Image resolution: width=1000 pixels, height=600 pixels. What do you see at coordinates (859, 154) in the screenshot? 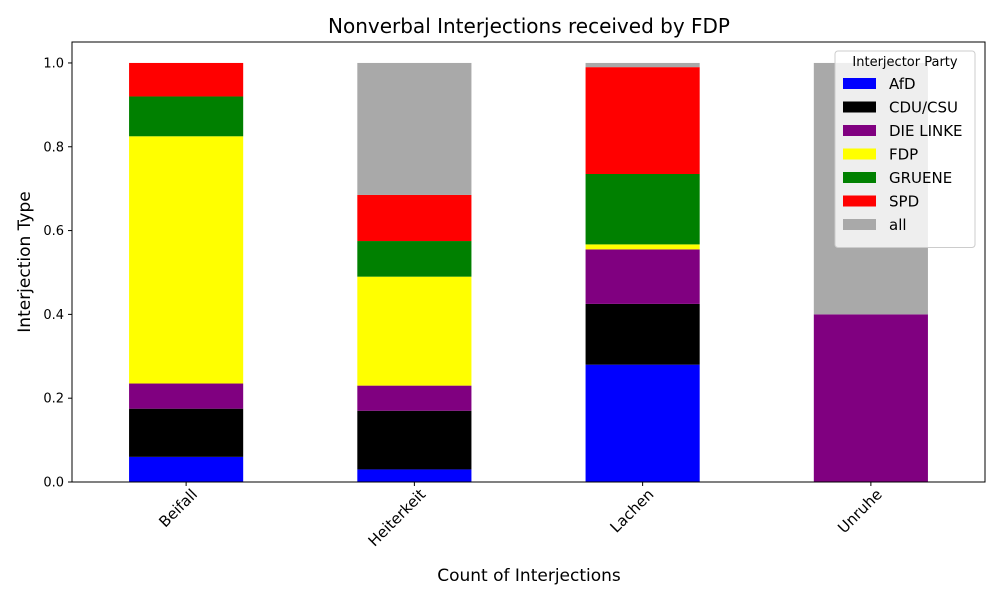
I see `legend-swatch-fdp` at bounding box center [859, 154].